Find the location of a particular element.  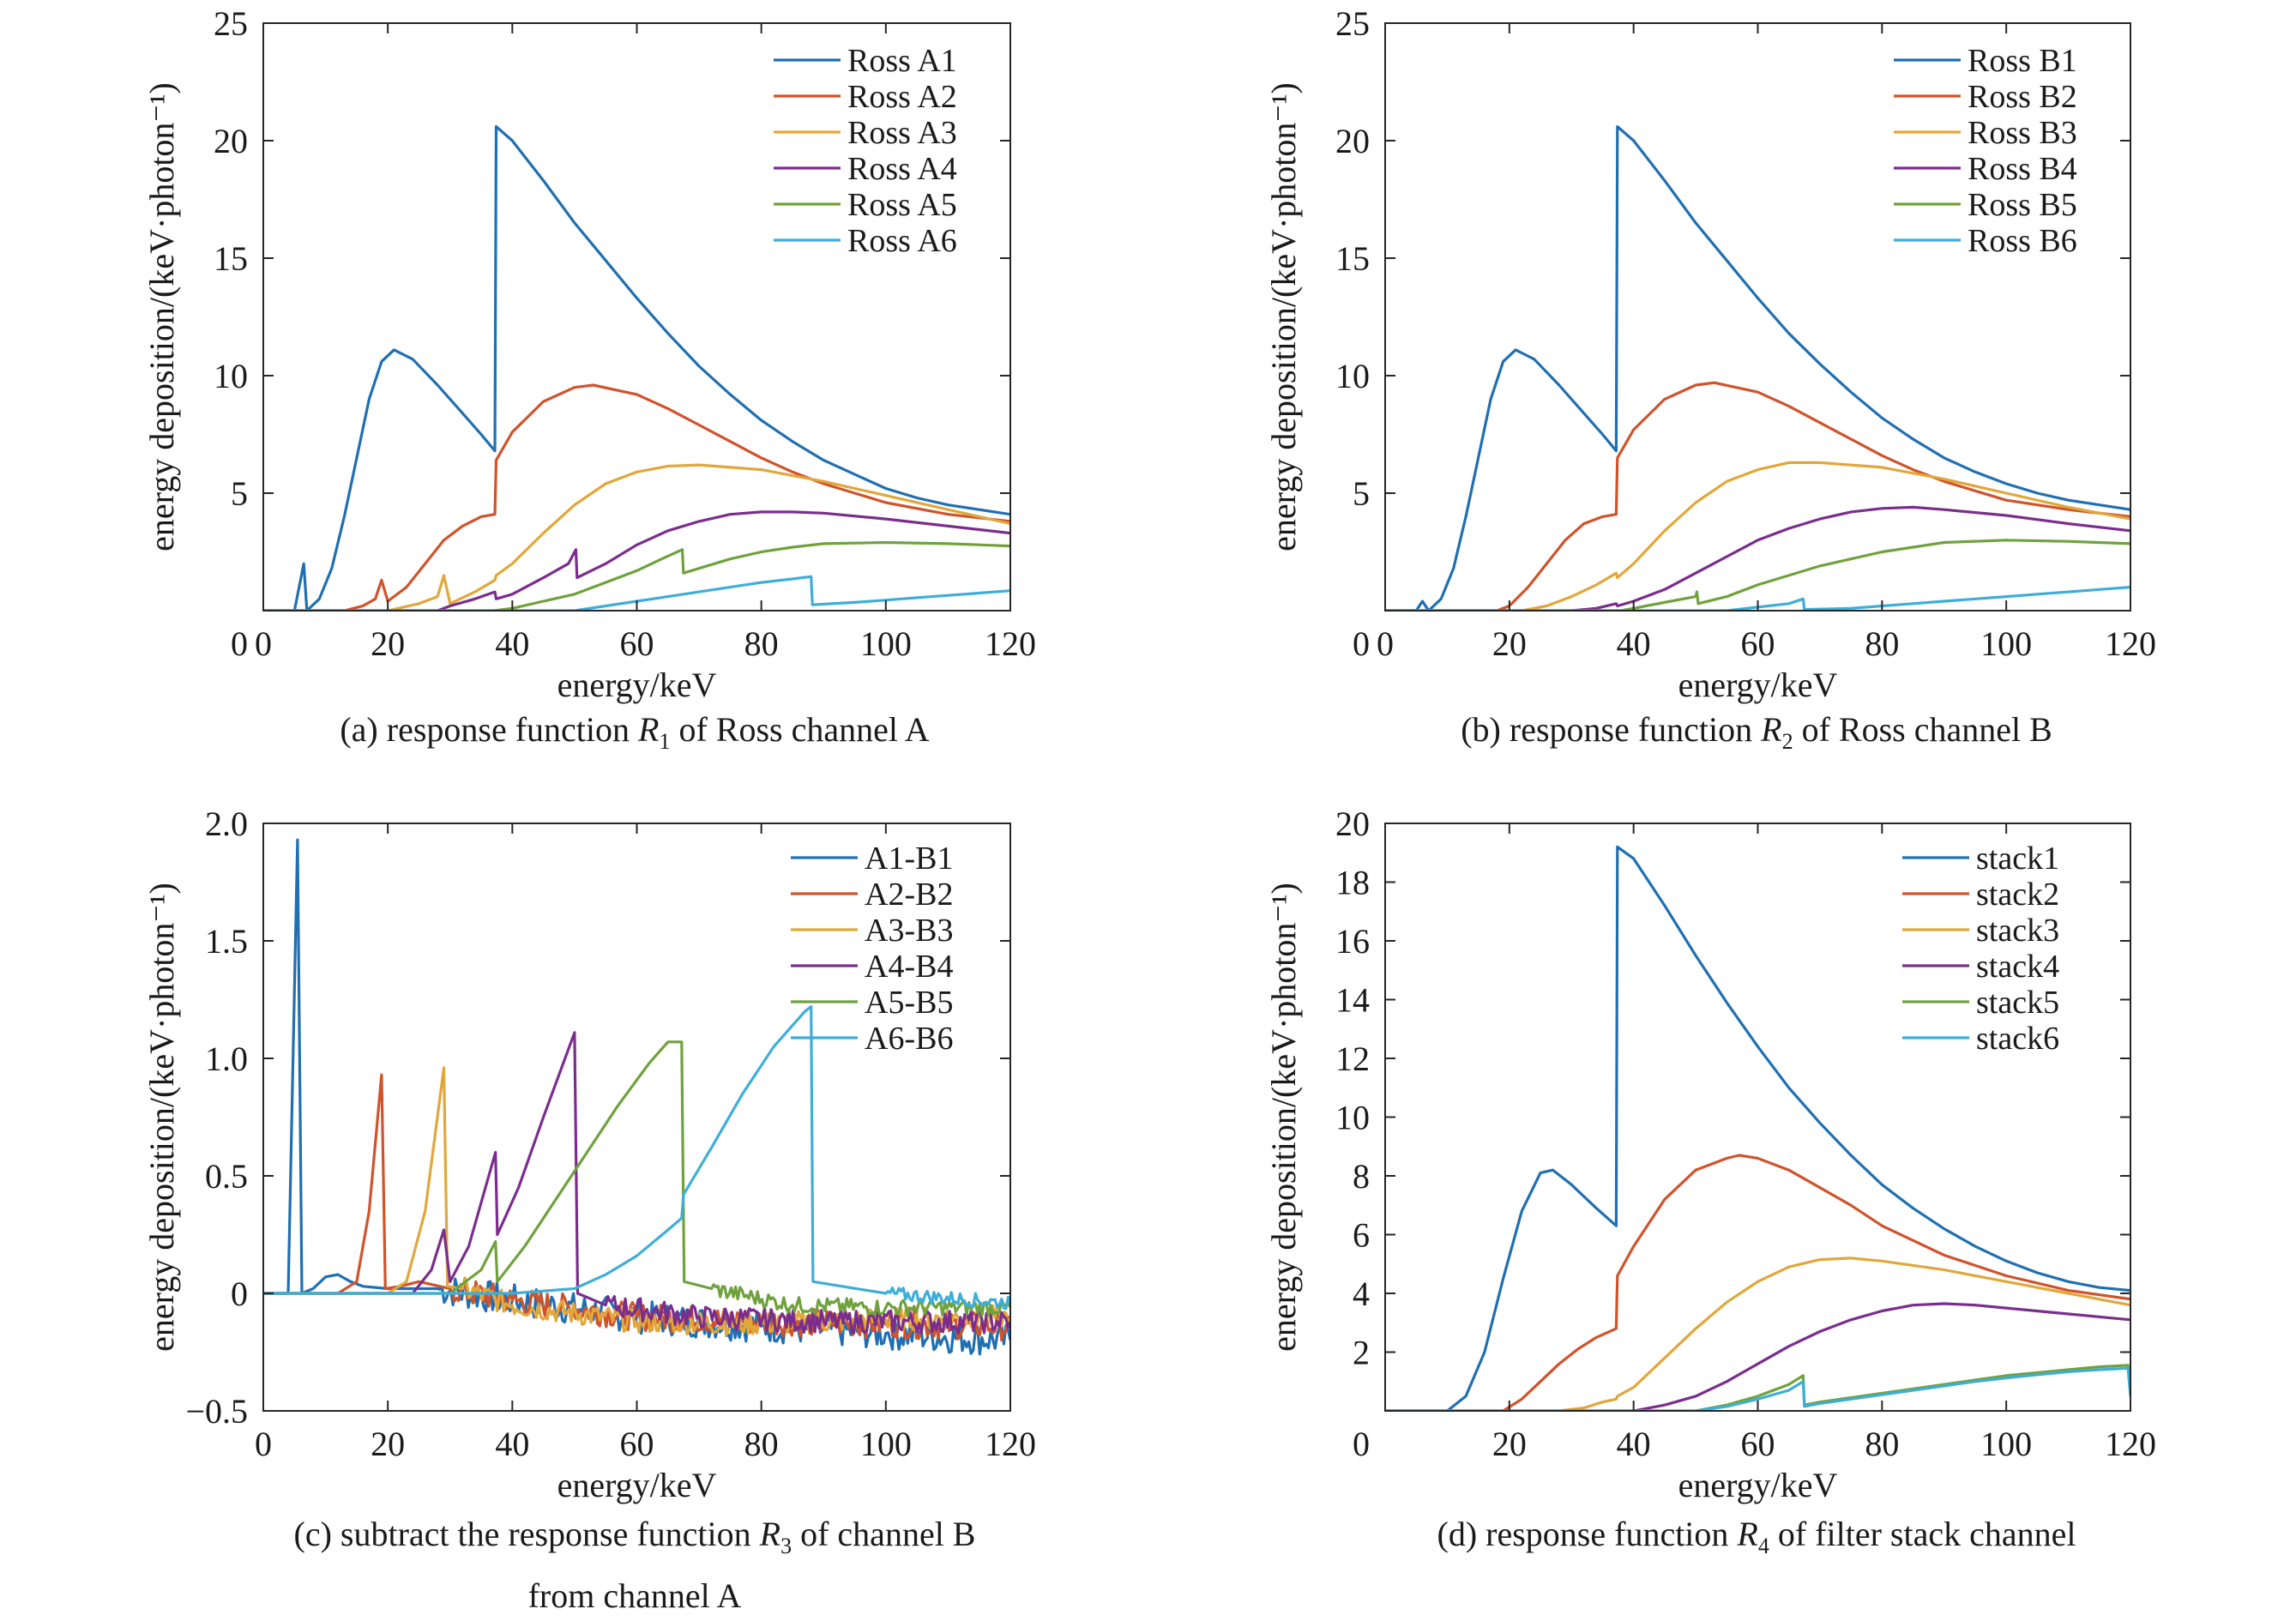

legend-label: Ross B5 is located at coordinates (2022, 205).